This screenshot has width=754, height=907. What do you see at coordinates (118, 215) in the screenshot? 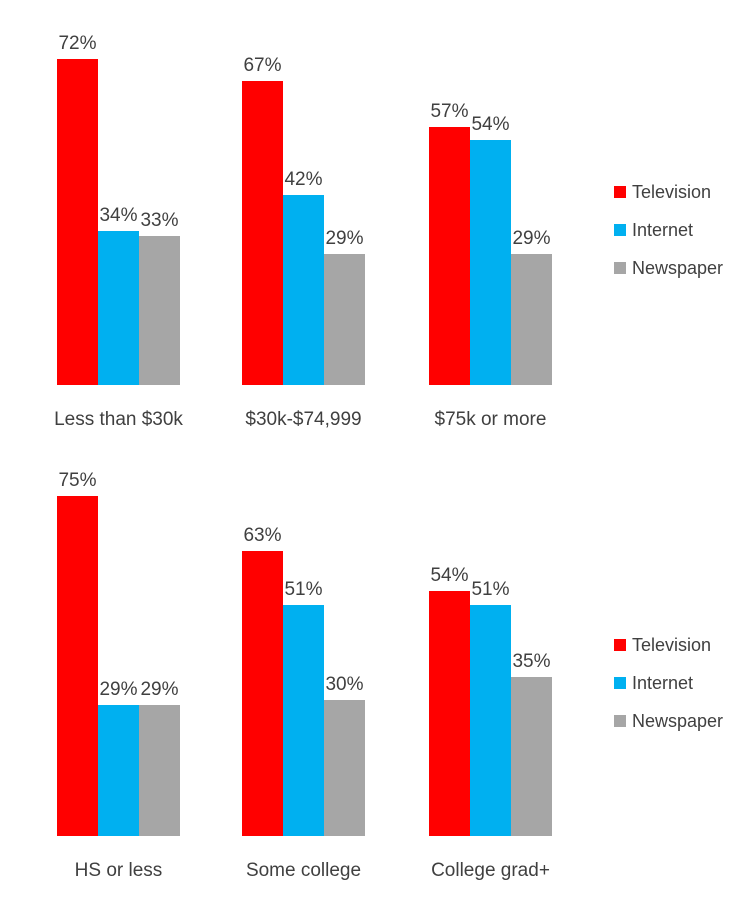
I see `value-label: 34%` at bounding box center [118, 215].